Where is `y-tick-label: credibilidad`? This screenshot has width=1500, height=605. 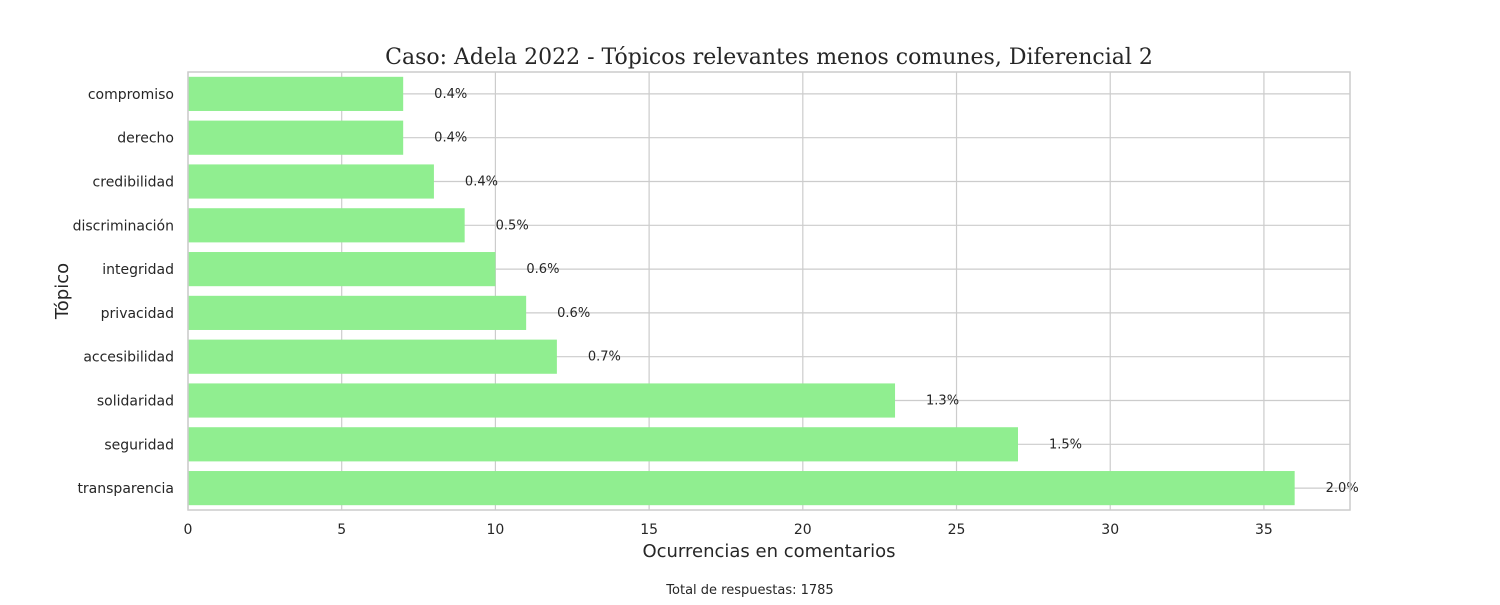 y-tick-label: credibilidad is located at coordinates (133, 183).